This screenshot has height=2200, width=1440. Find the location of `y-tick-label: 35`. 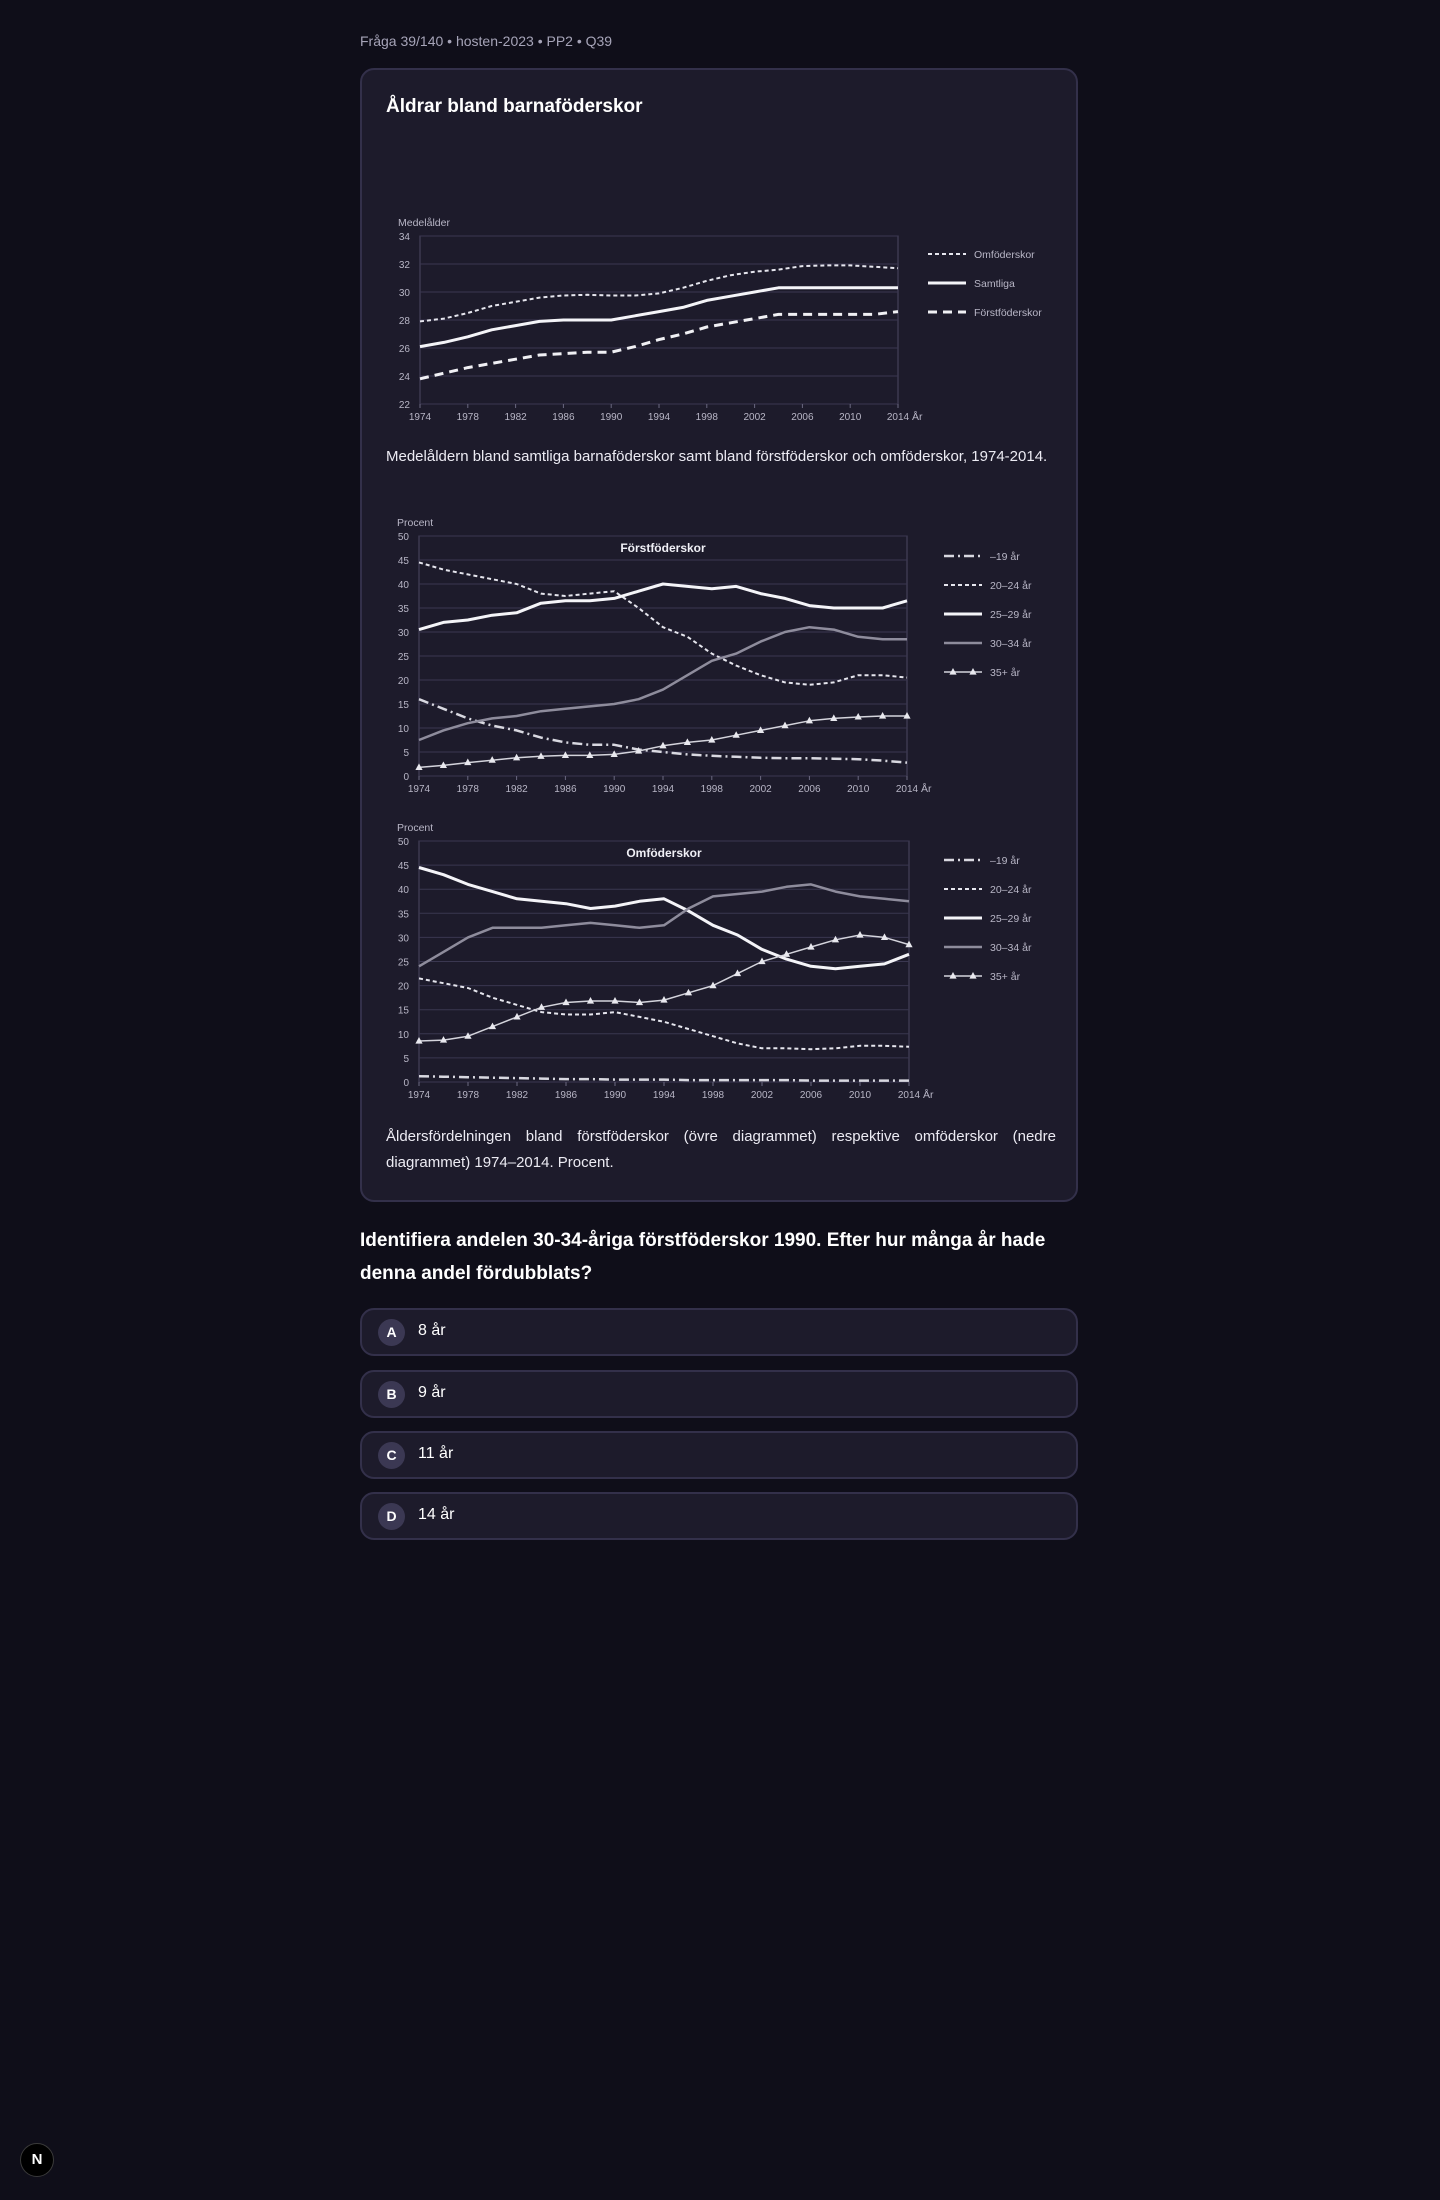

y-tick-label: 35 is located at coordinates (404, 914).